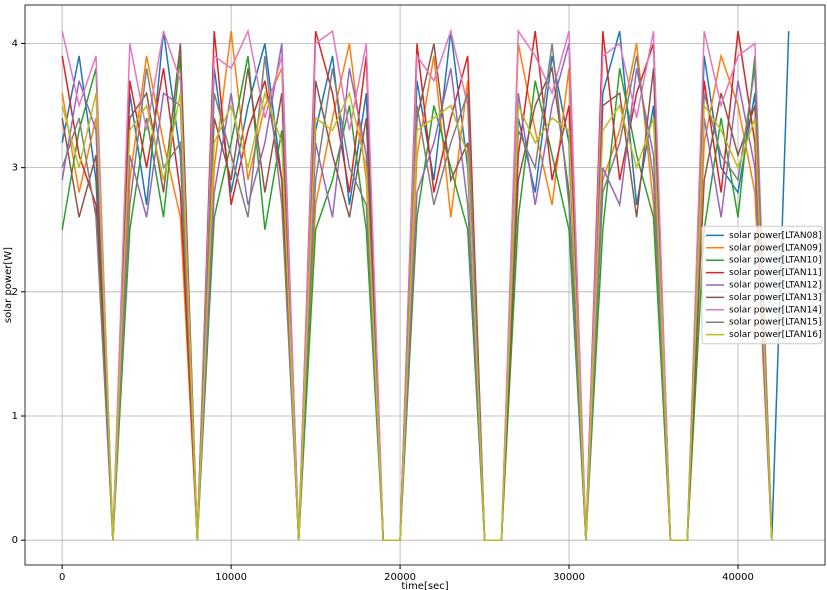 The width and height of the screenshot is (827, 590). What do you see at coordinates (775, 310) in the screenshot?
I see `legend-label: solar power[LTAN14]` at bounding box center [775, 310].